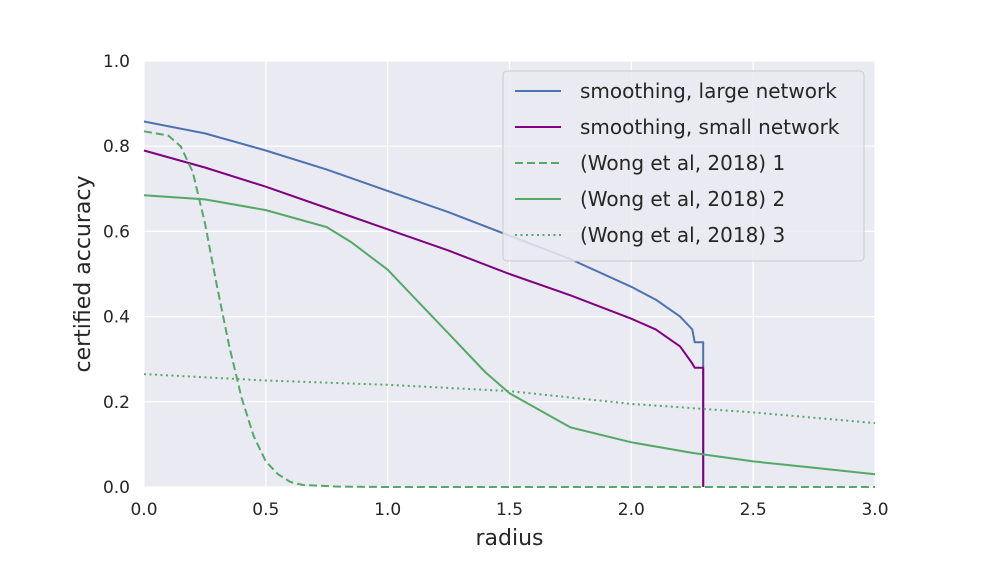  What do you see at coordinates (116, 488) in the screenshot?
I see `y-tick-label: 0.0` at bounding box center [116, 488].